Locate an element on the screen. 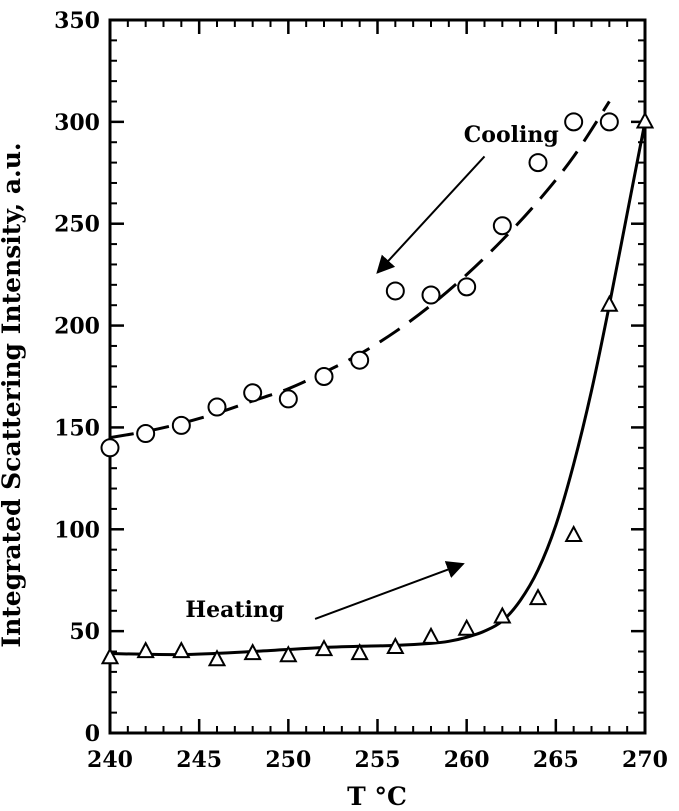  x-tick-label: 255 is located at coordinates (378, 760).